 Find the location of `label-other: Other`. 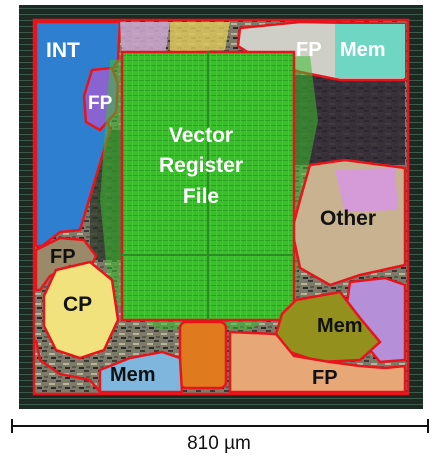

label-other: Other is located at coordinates (348, 218).